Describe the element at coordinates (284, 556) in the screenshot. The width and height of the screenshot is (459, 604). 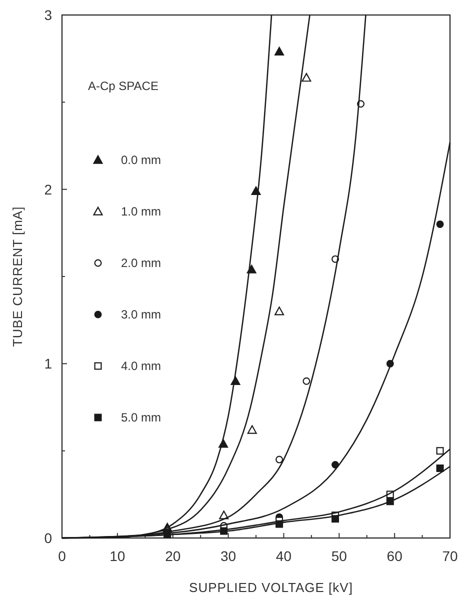
I see `x-tick-label: 40` at that location.